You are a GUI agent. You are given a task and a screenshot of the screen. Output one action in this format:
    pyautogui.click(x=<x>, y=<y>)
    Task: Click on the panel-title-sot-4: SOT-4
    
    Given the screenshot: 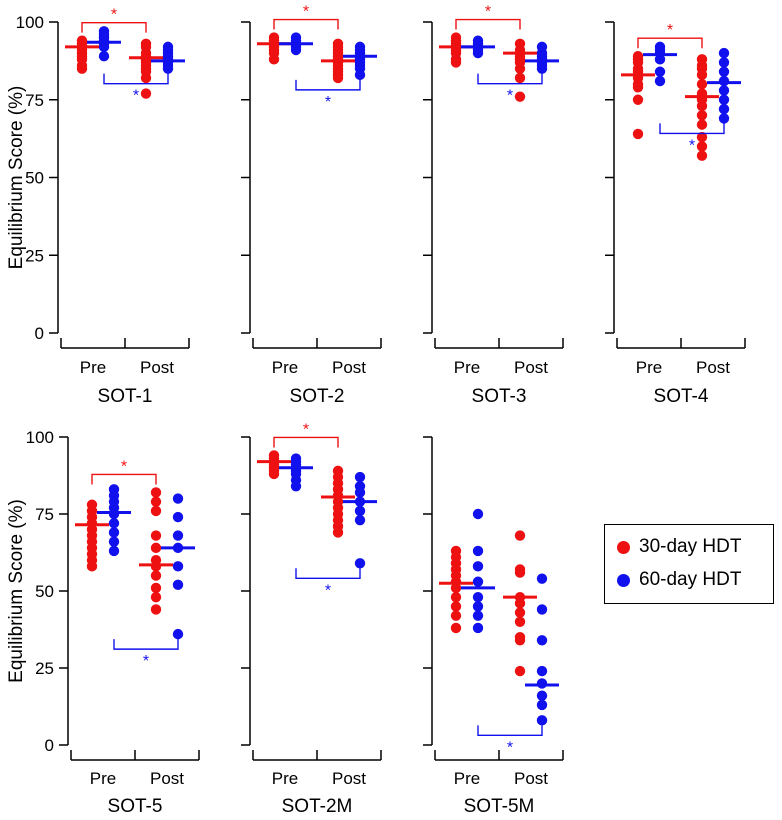 What is the action you would take?
    pyautogui.click(x=681, y=396)
    